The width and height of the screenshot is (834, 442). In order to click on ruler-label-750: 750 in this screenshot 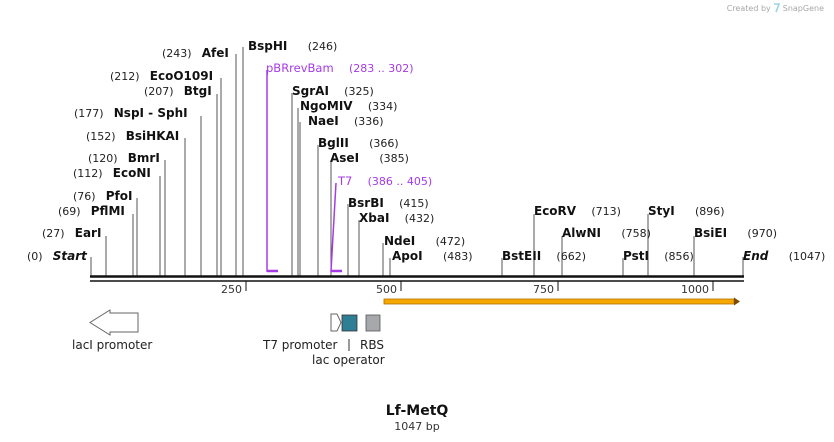, I will do `click(543, 289)`.